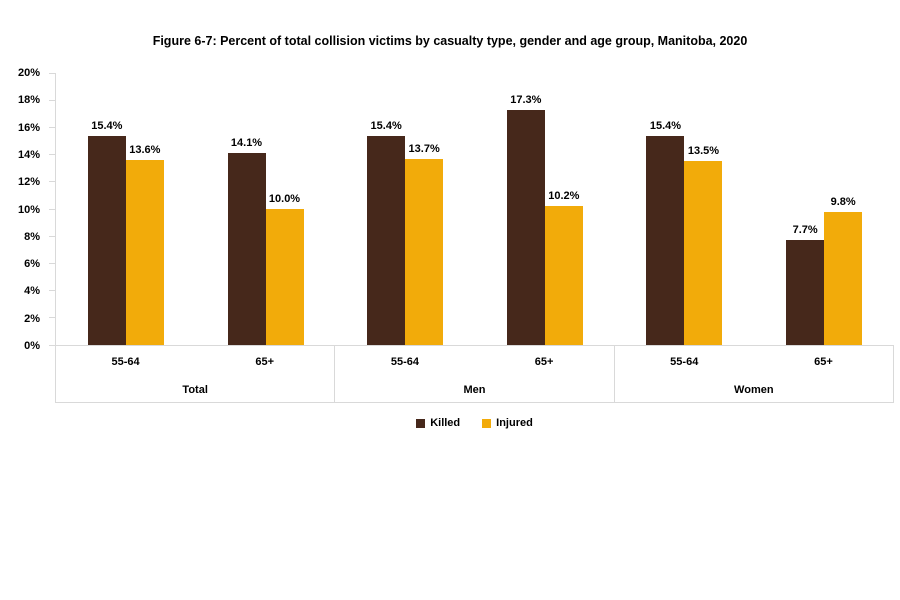 This screenshot has height=600, width=900. I want to click on y-tick-label: 4%, so click(32, 291).